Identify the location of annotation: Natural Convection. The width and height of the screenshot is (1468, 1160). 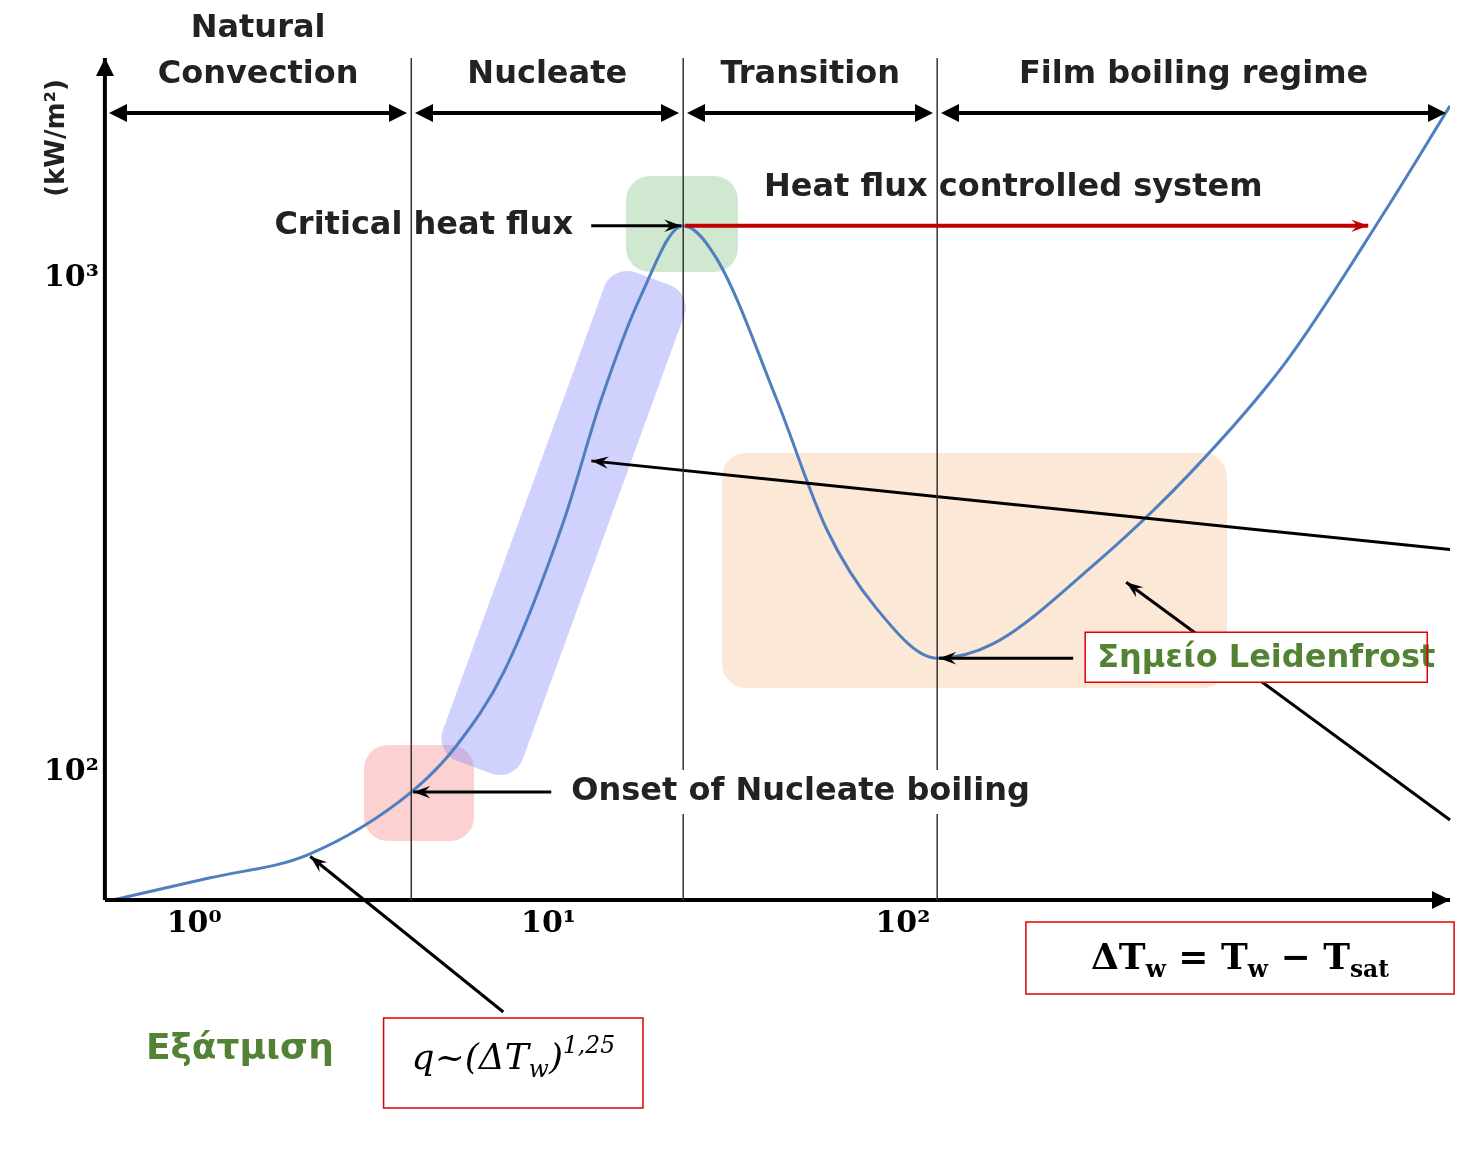
(258, 49).